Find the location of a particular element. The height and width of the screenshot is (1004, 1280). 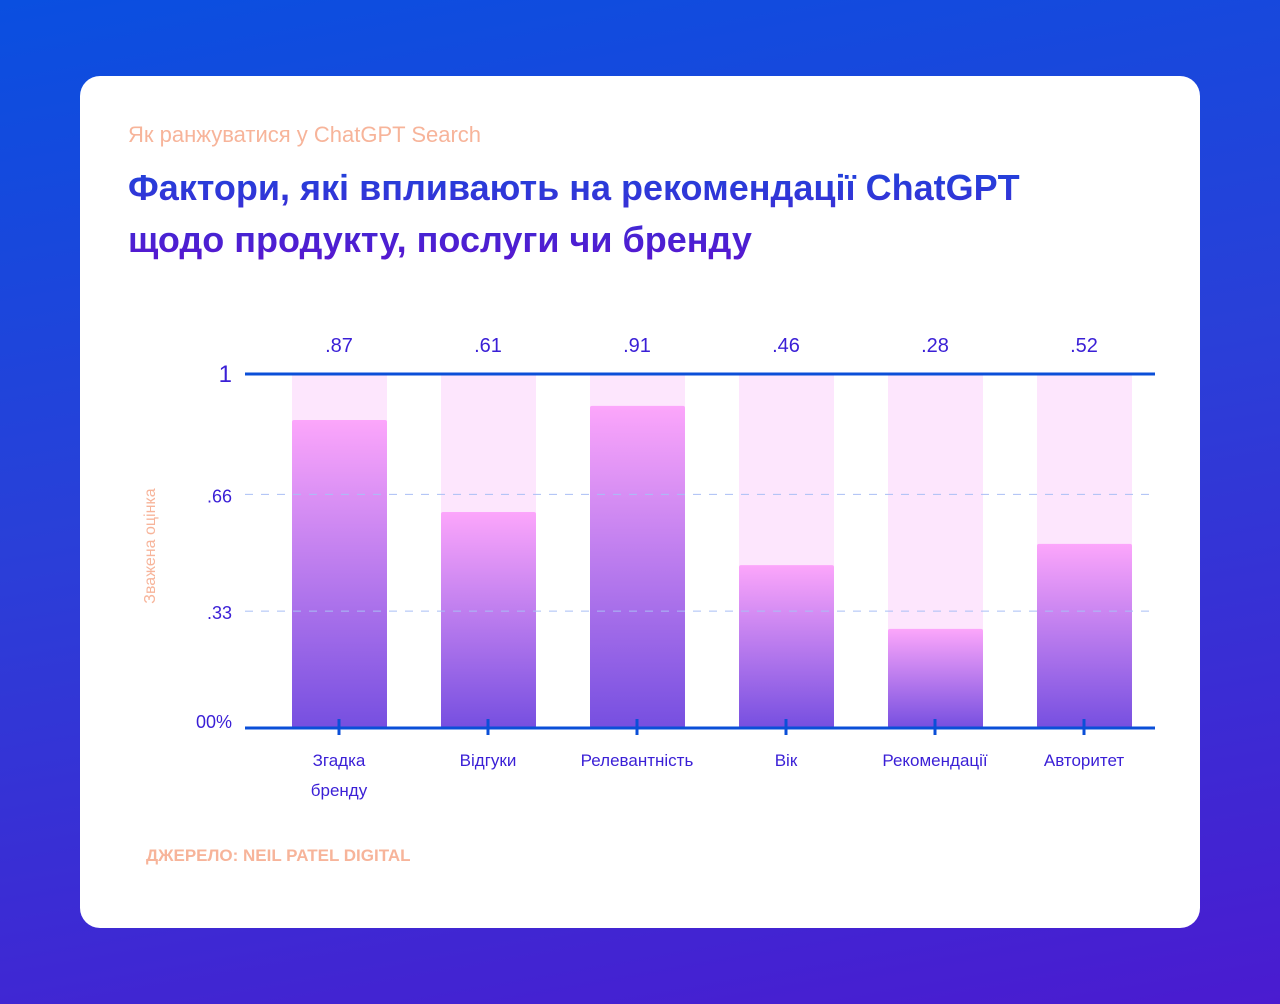

data-label: .61 is located at coordinates (488, 346).